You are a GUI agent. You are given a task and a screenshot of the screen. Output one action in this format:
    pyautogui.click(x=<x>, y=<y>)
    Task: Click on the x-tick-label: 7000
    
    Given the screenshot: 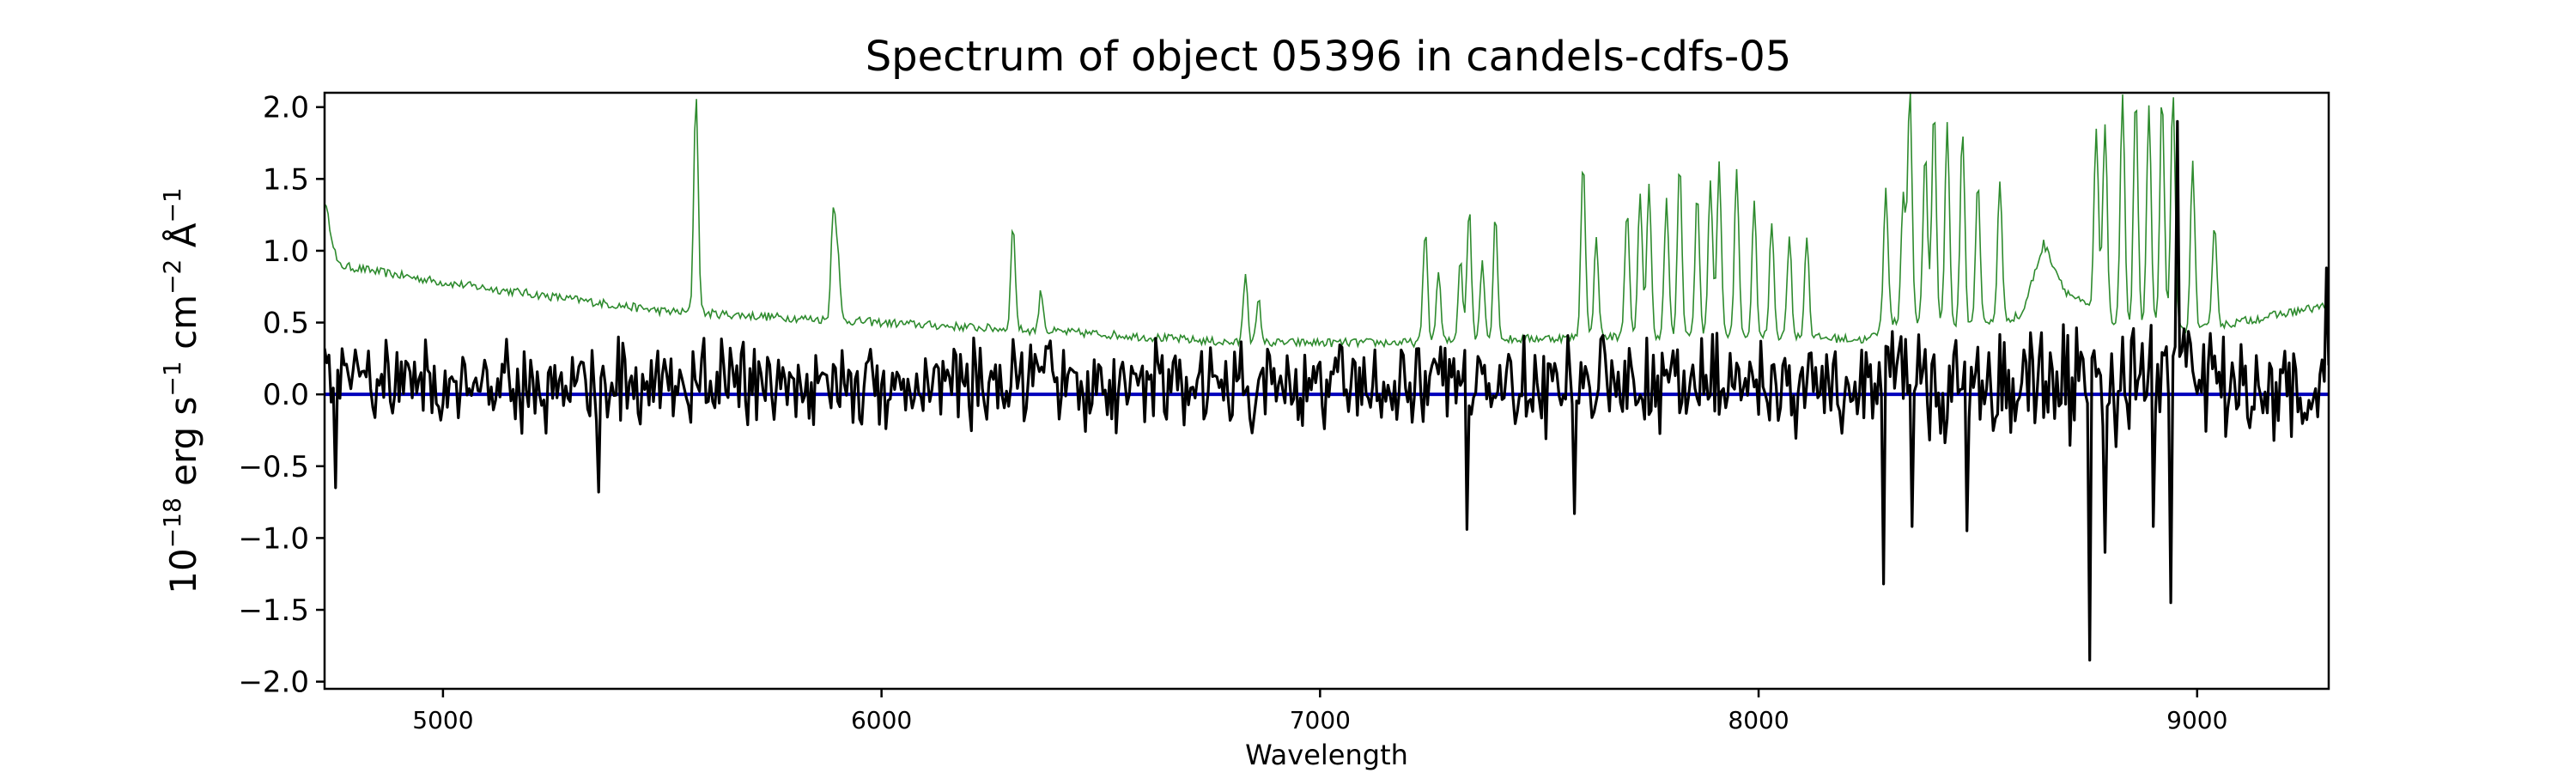 What is the action you would take?
    pyautogui.click(x=1320, y=720)
    